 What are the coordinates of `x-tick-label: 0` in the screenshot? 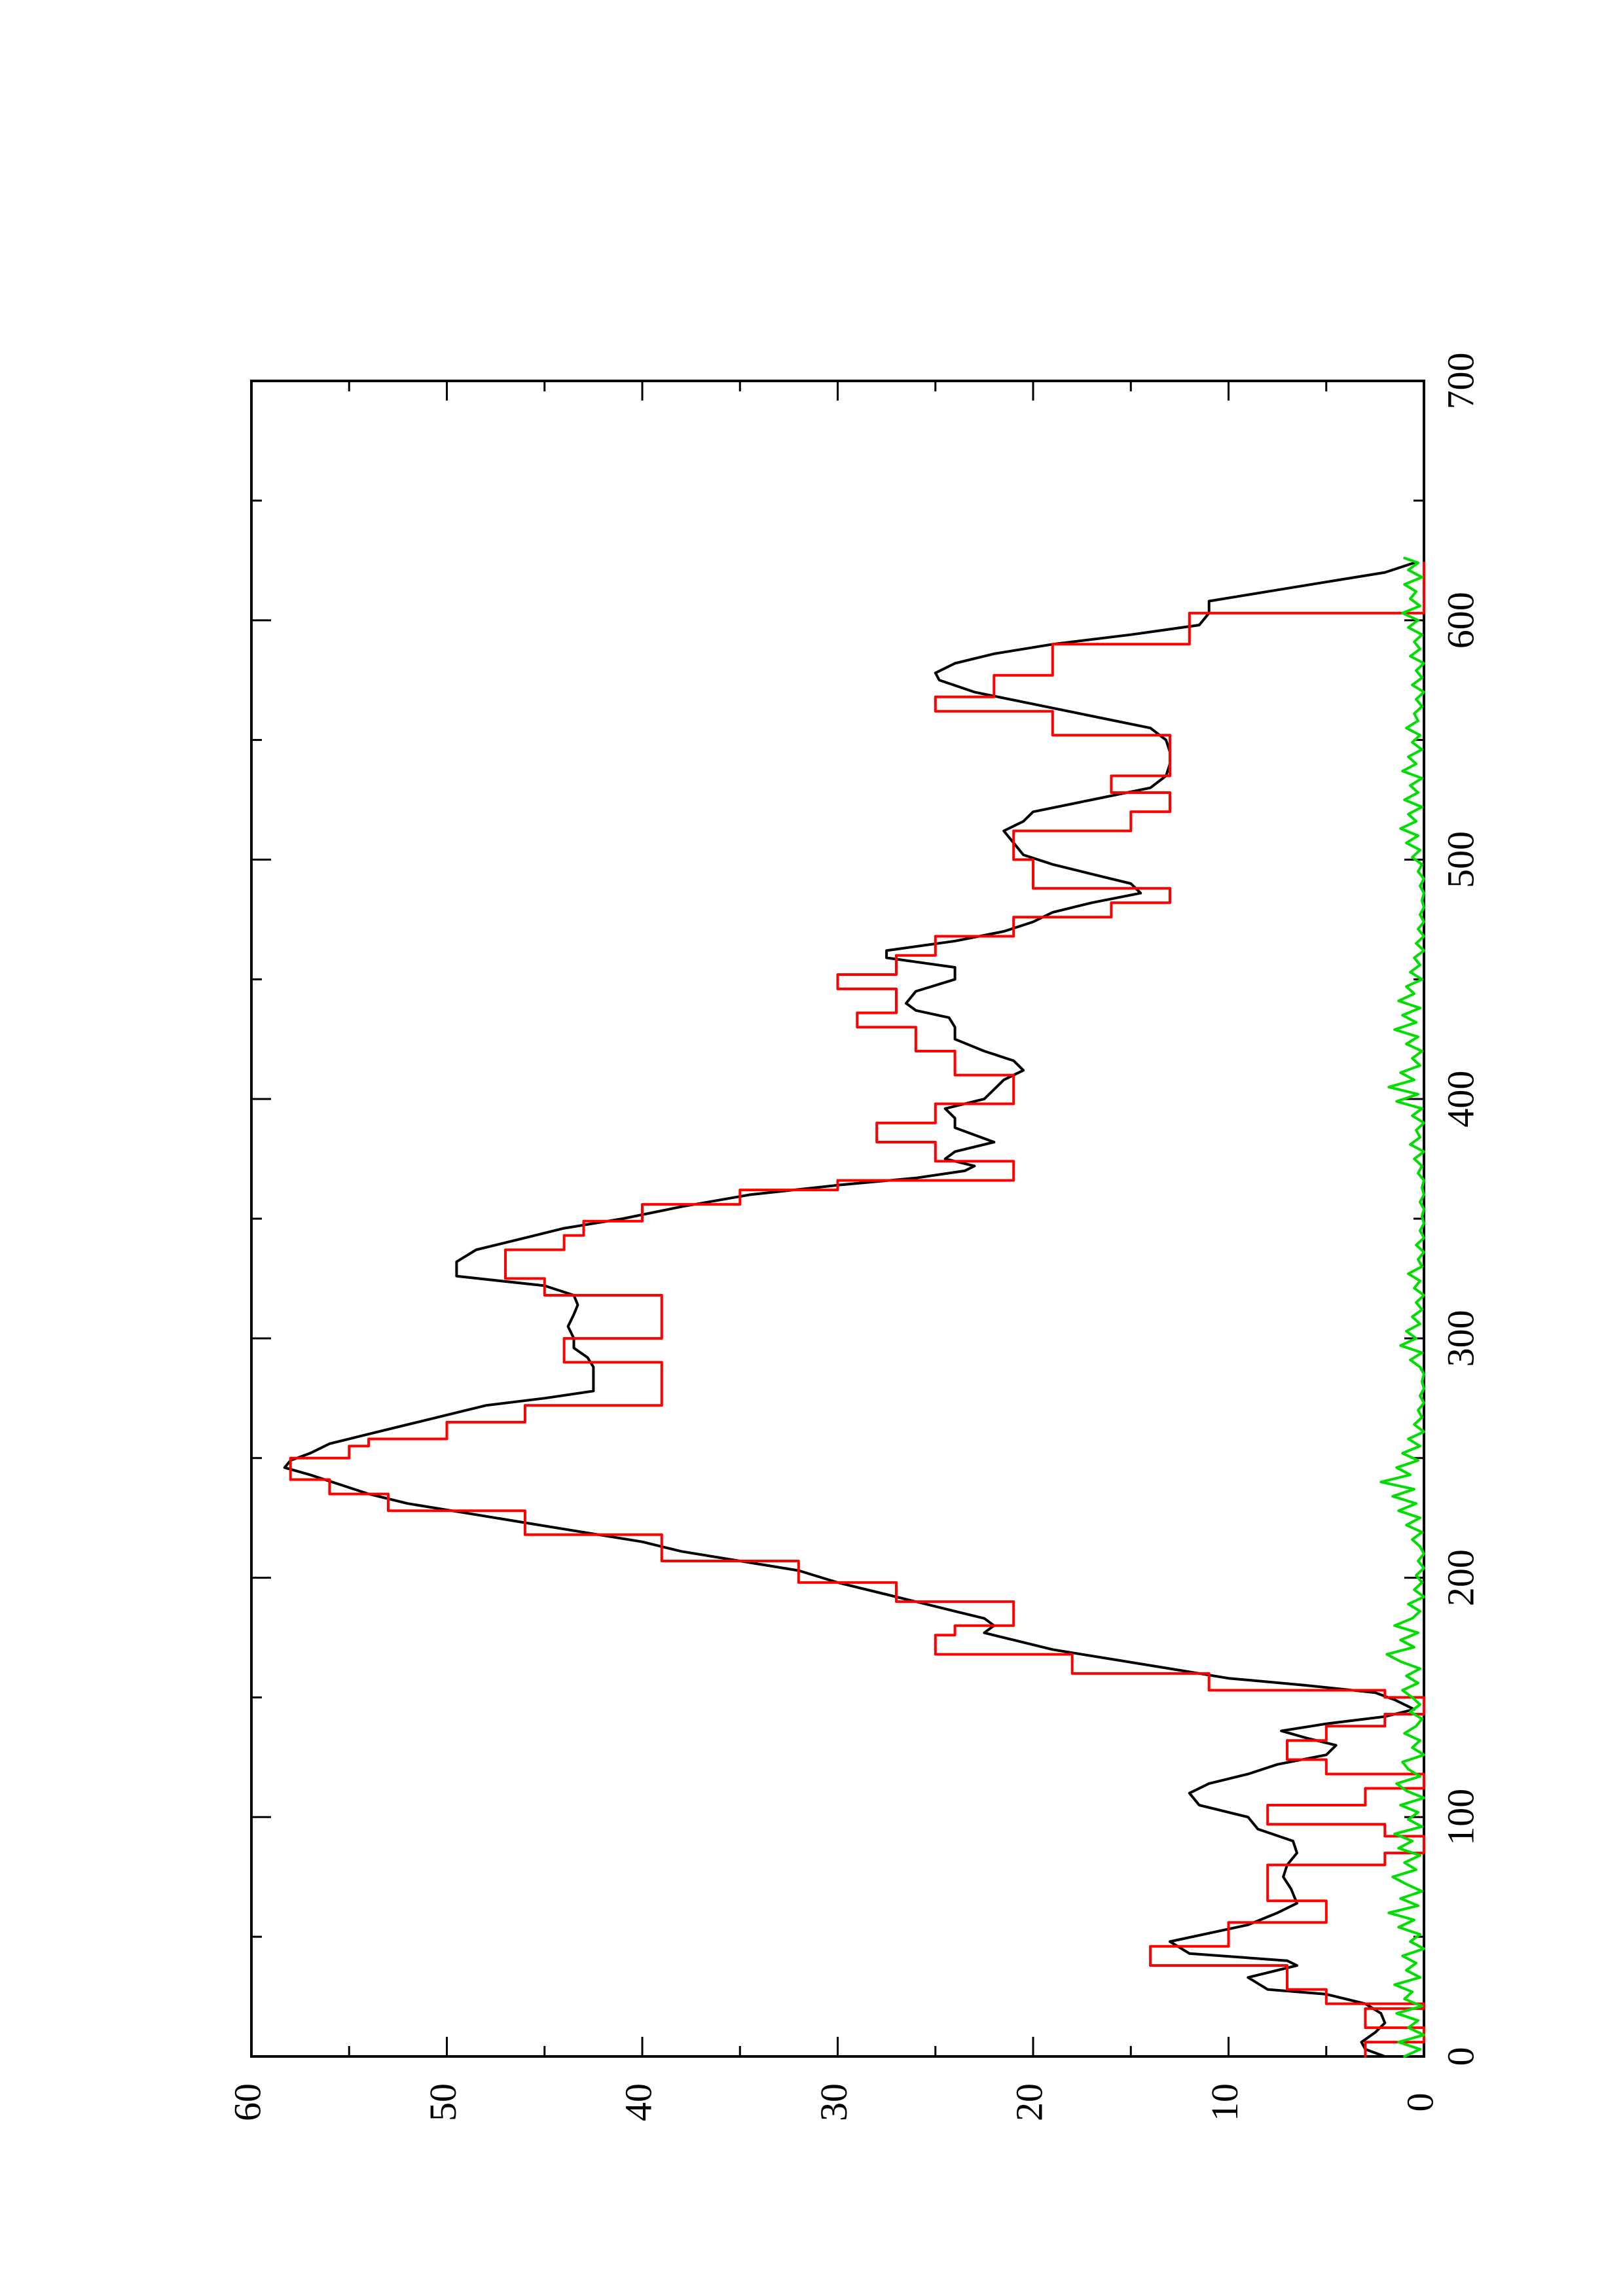 It's located at (1460, 2056).